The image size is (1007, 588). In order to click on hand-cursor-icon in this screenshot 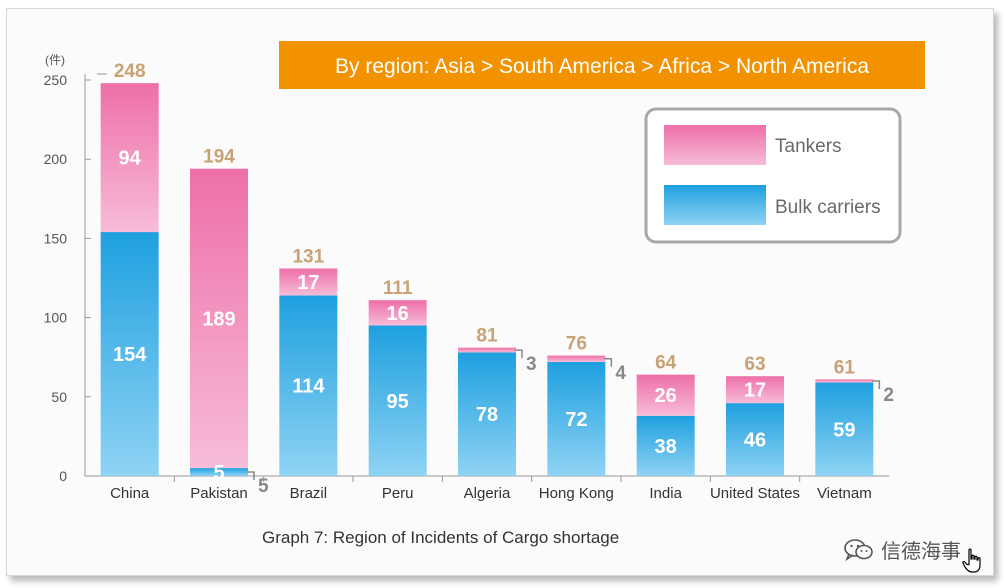, I will do `click(971, 560)`.